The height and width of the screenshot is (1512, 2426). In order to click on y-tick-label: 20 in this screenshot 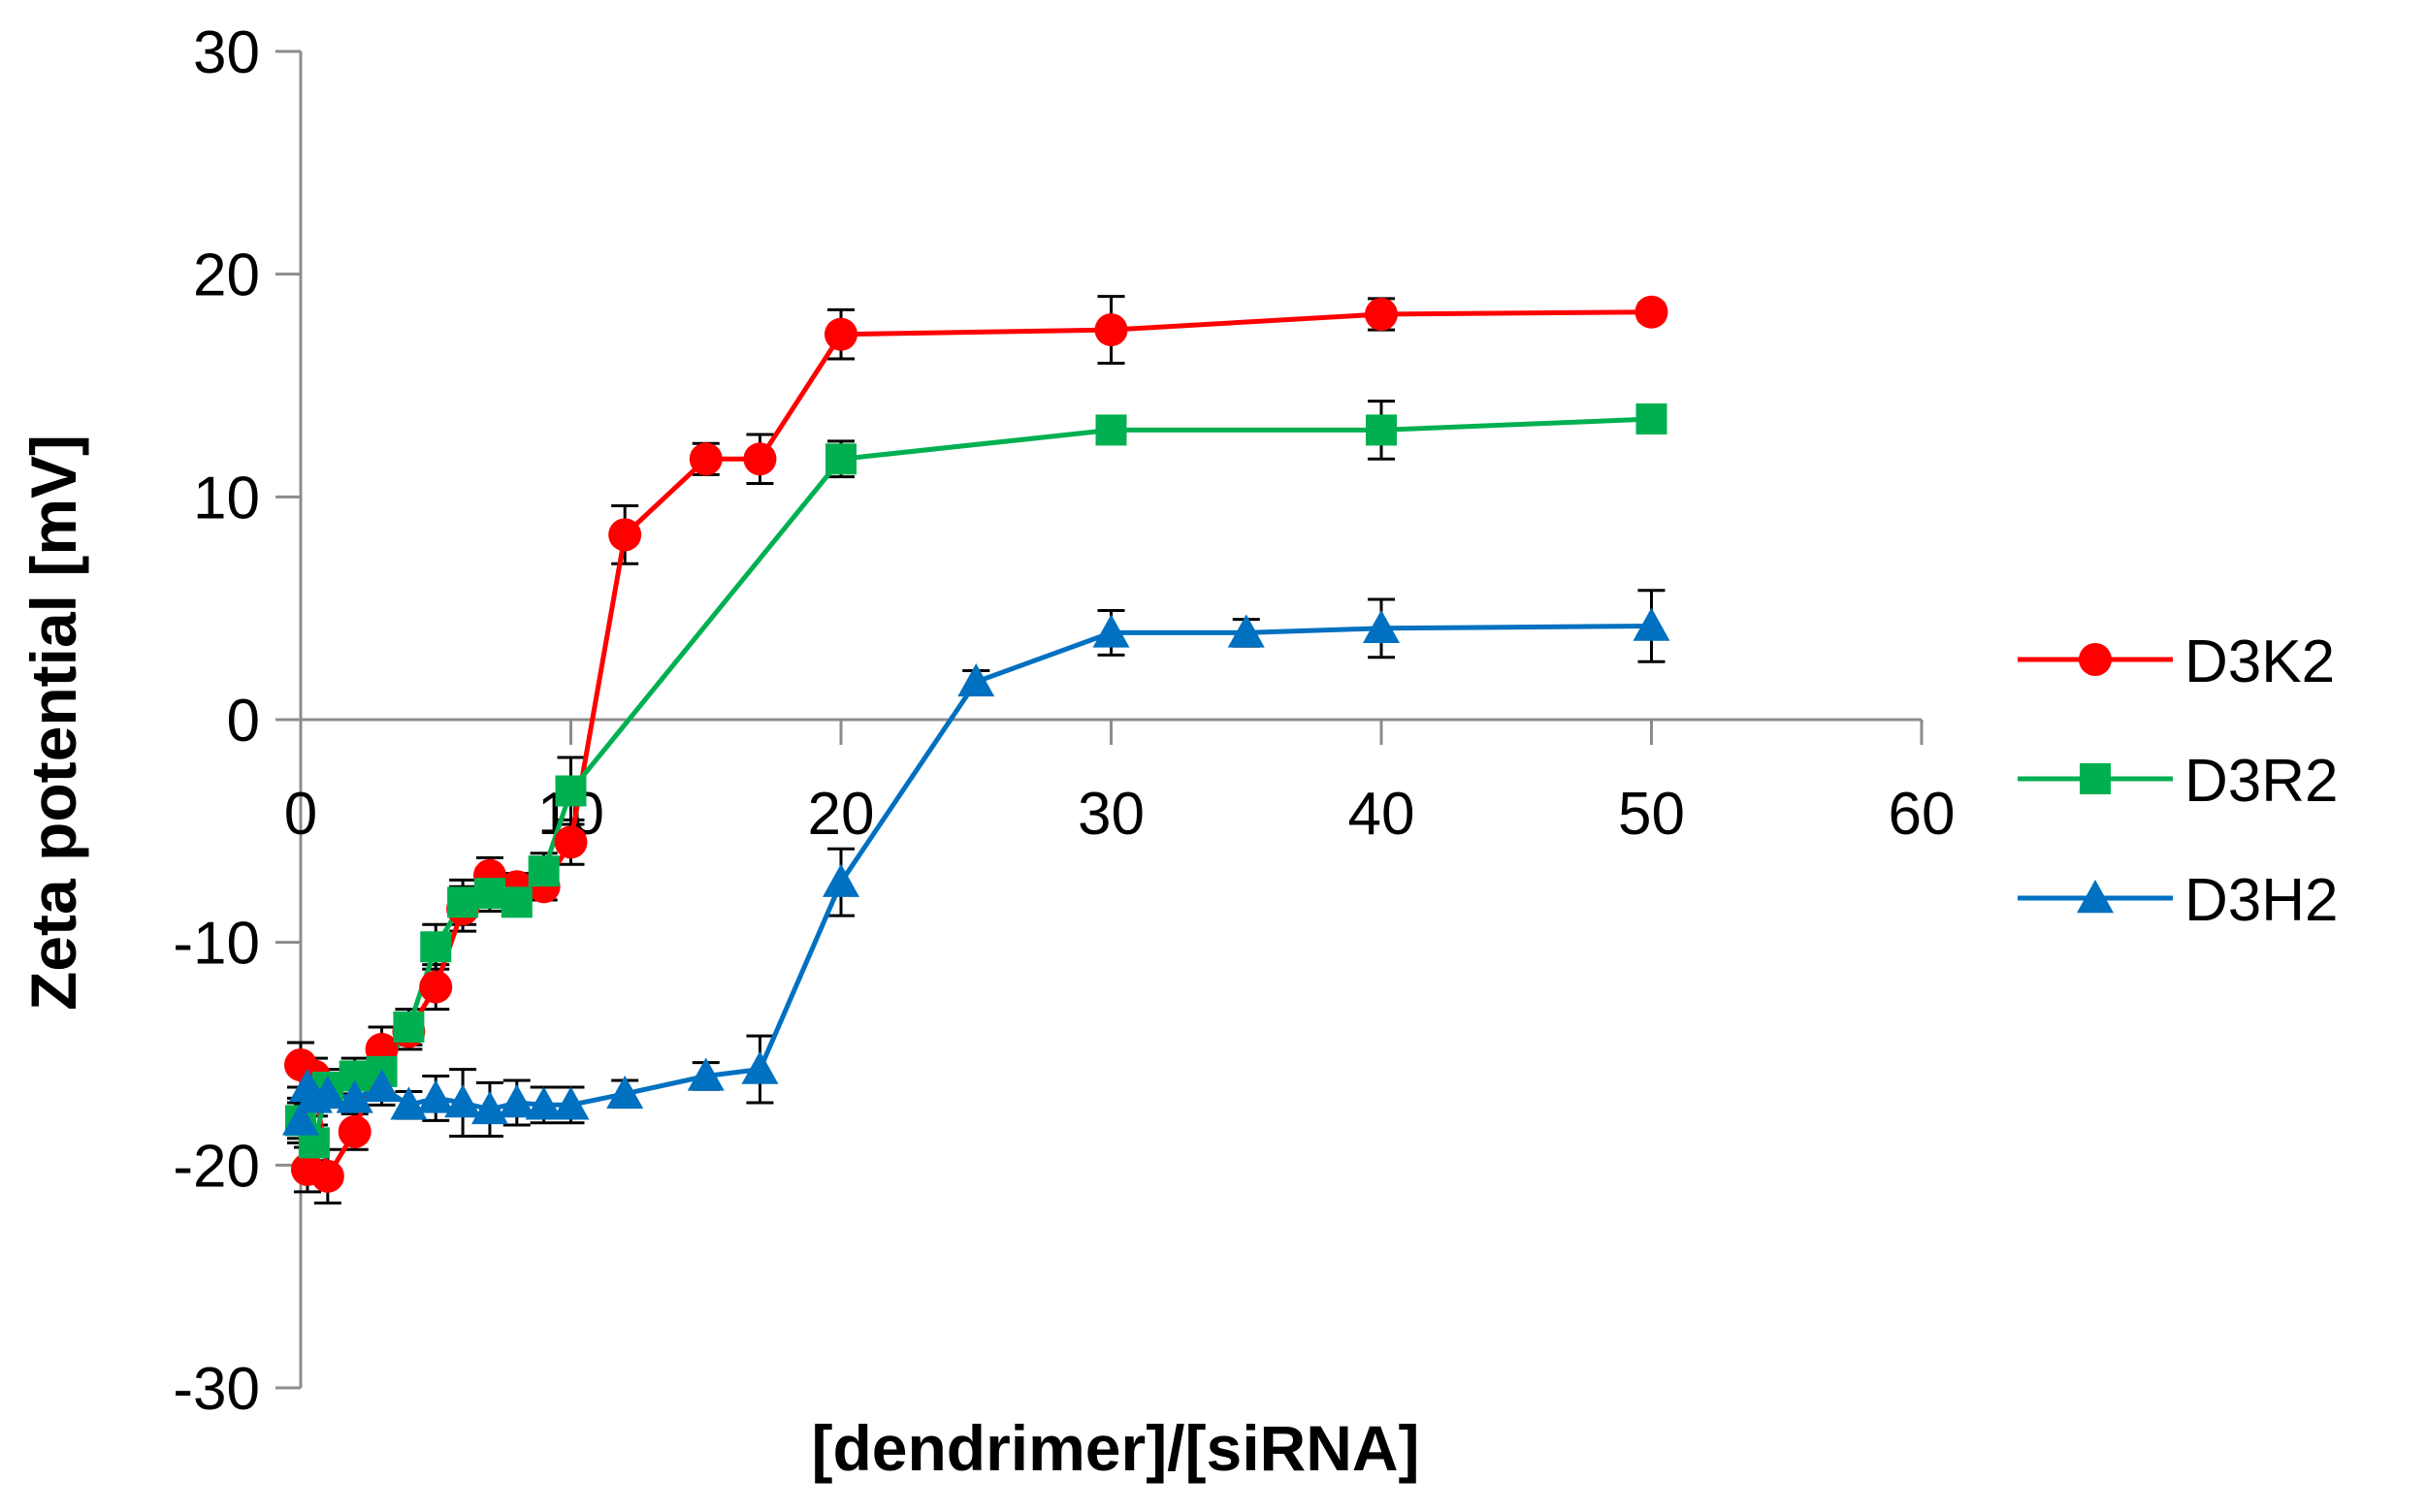, I will do `click(226, 275)`.